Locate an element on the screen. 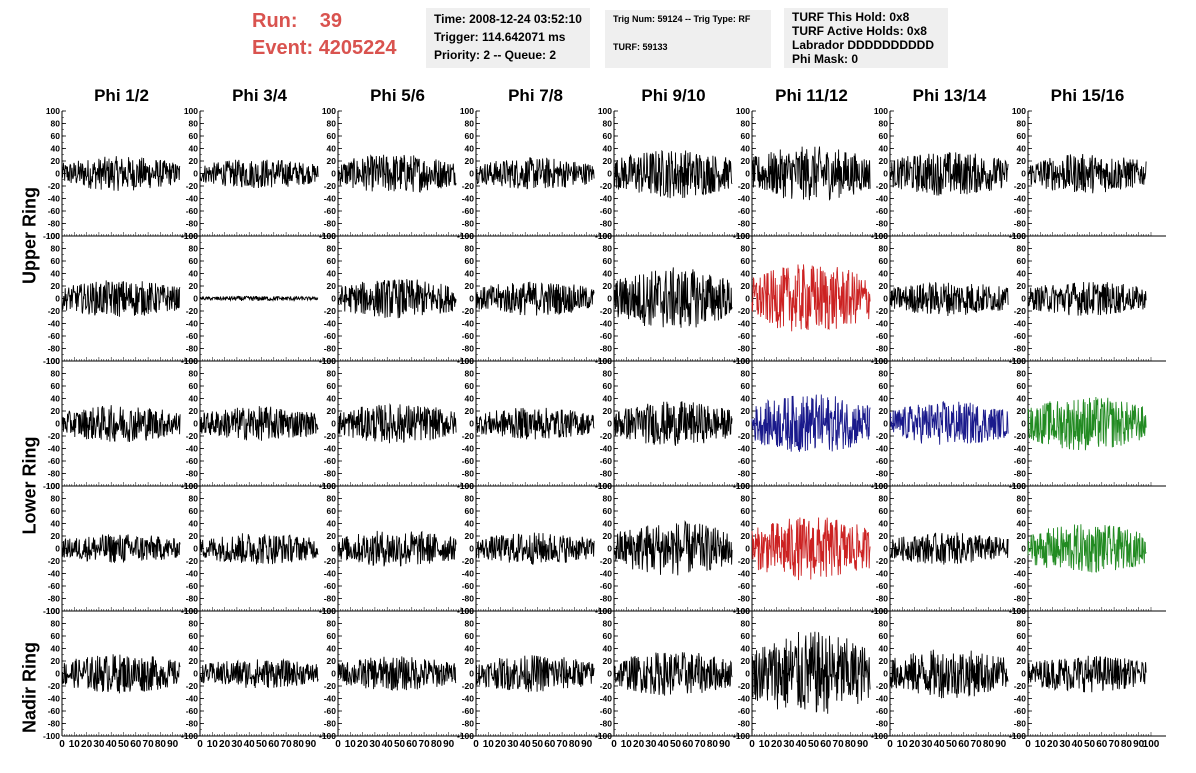 The image size is (1196, 773). panel-4-5-ytick-label-2: -60 is located at coordinates (744, 711).